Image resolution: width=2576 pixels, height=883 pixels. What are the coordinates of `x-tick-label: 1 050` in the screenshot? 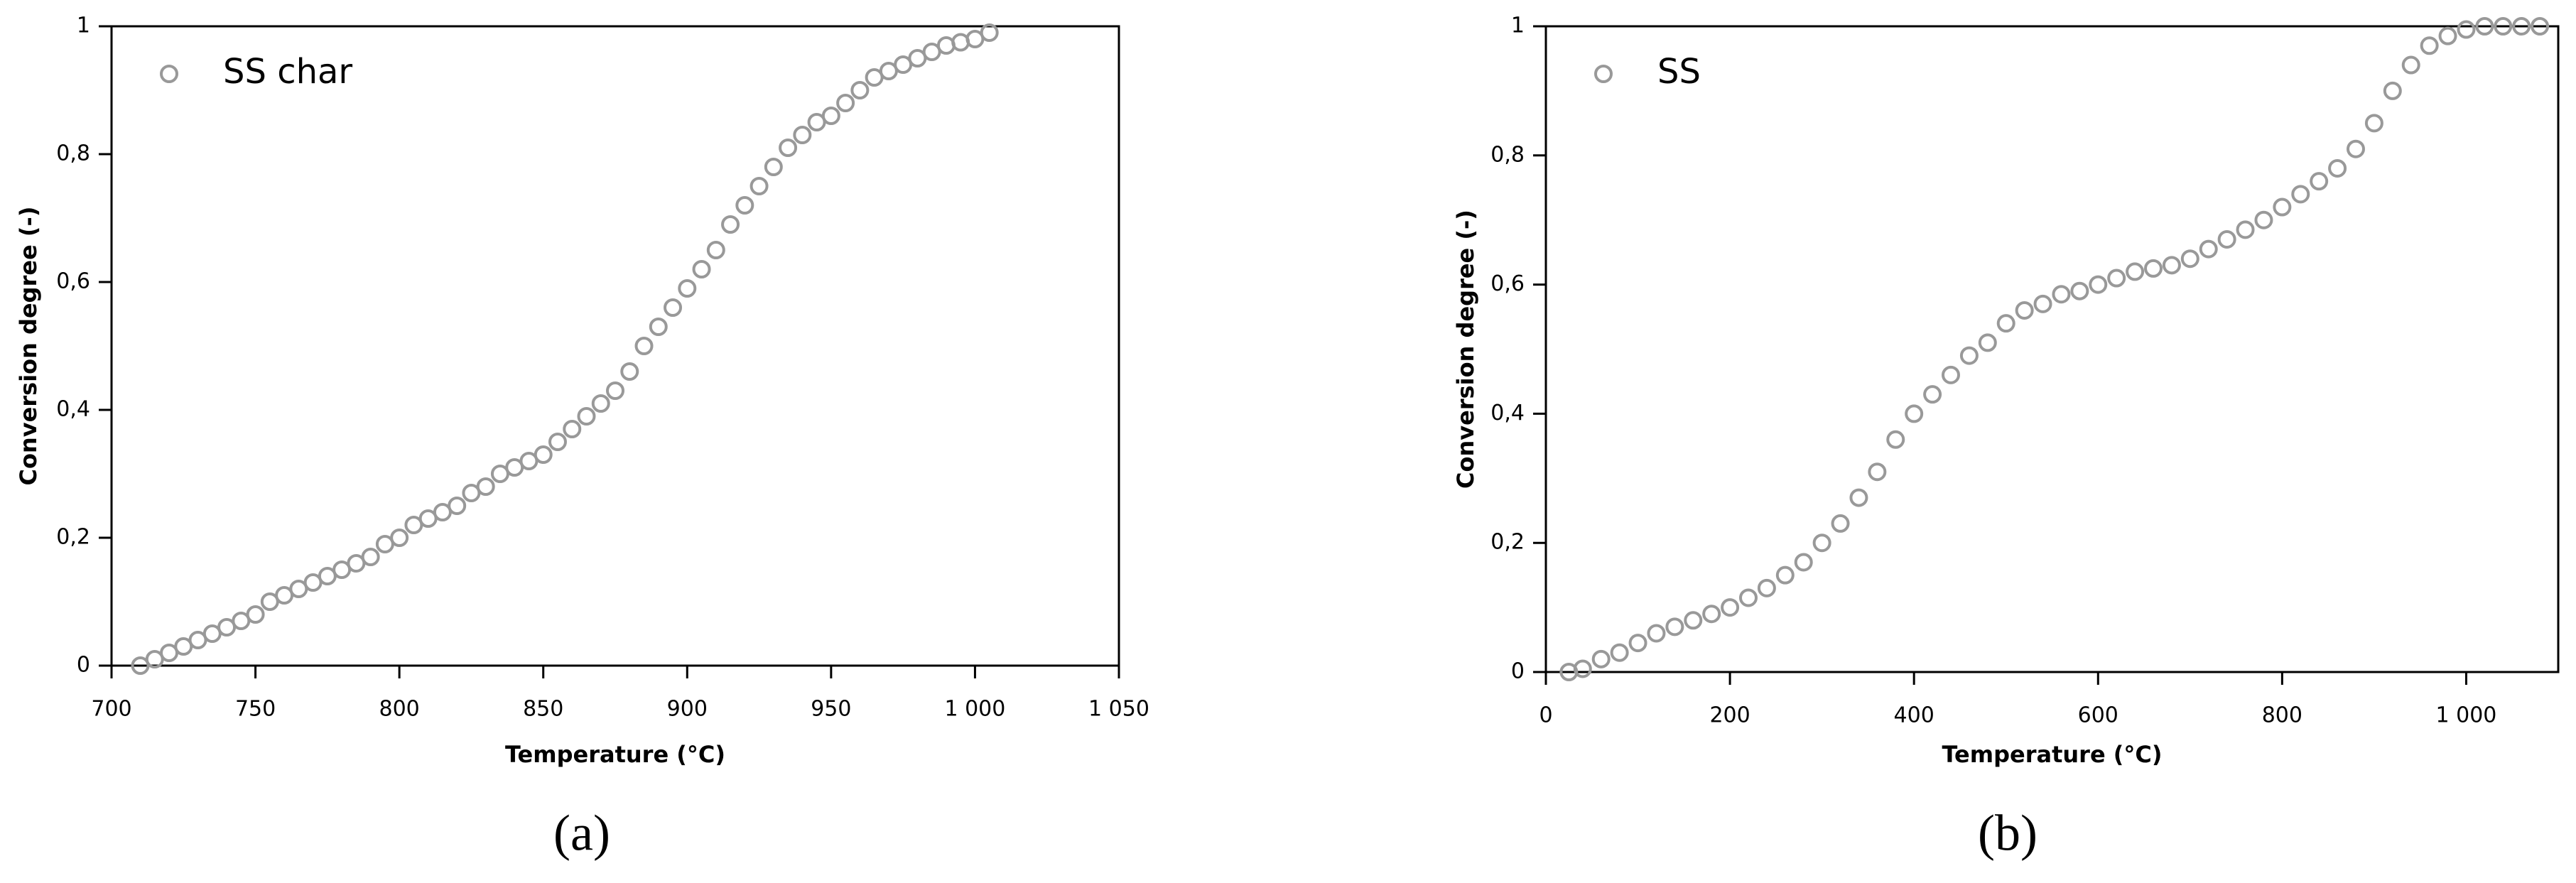 It's located at (1118, 709).